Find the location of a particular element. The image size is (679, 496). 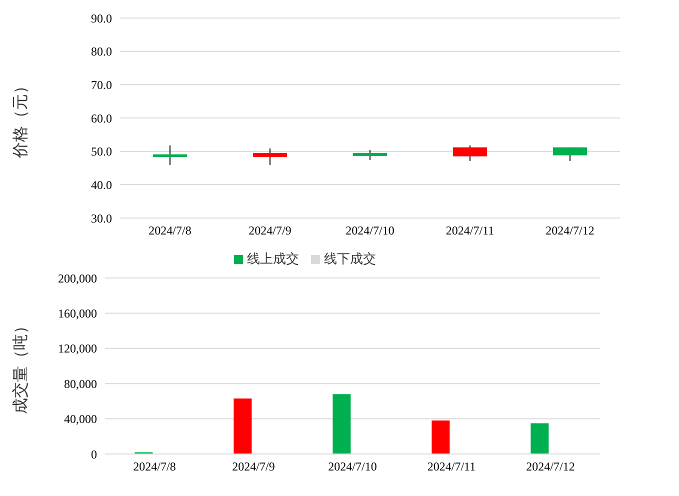

y-tick-label: 50.0 is located at coordinates (101, 151).